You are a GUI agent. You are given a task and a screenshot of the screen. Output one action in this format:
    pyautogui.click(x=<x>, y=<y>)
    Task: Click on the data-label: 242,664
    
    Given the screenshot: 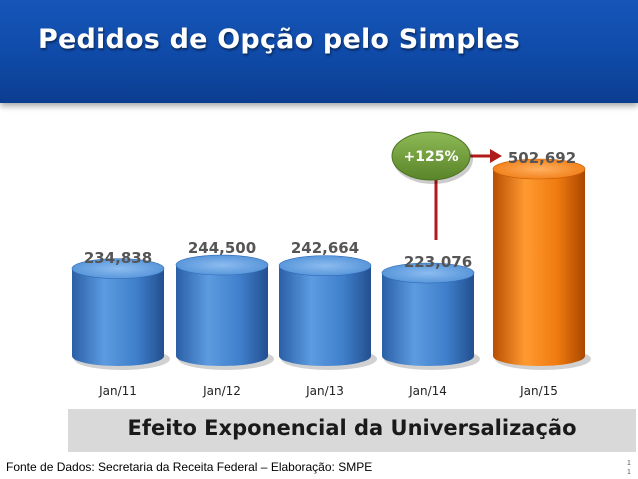 What is the action you would take?
    pyautogui.click(x=325, y=248)
    